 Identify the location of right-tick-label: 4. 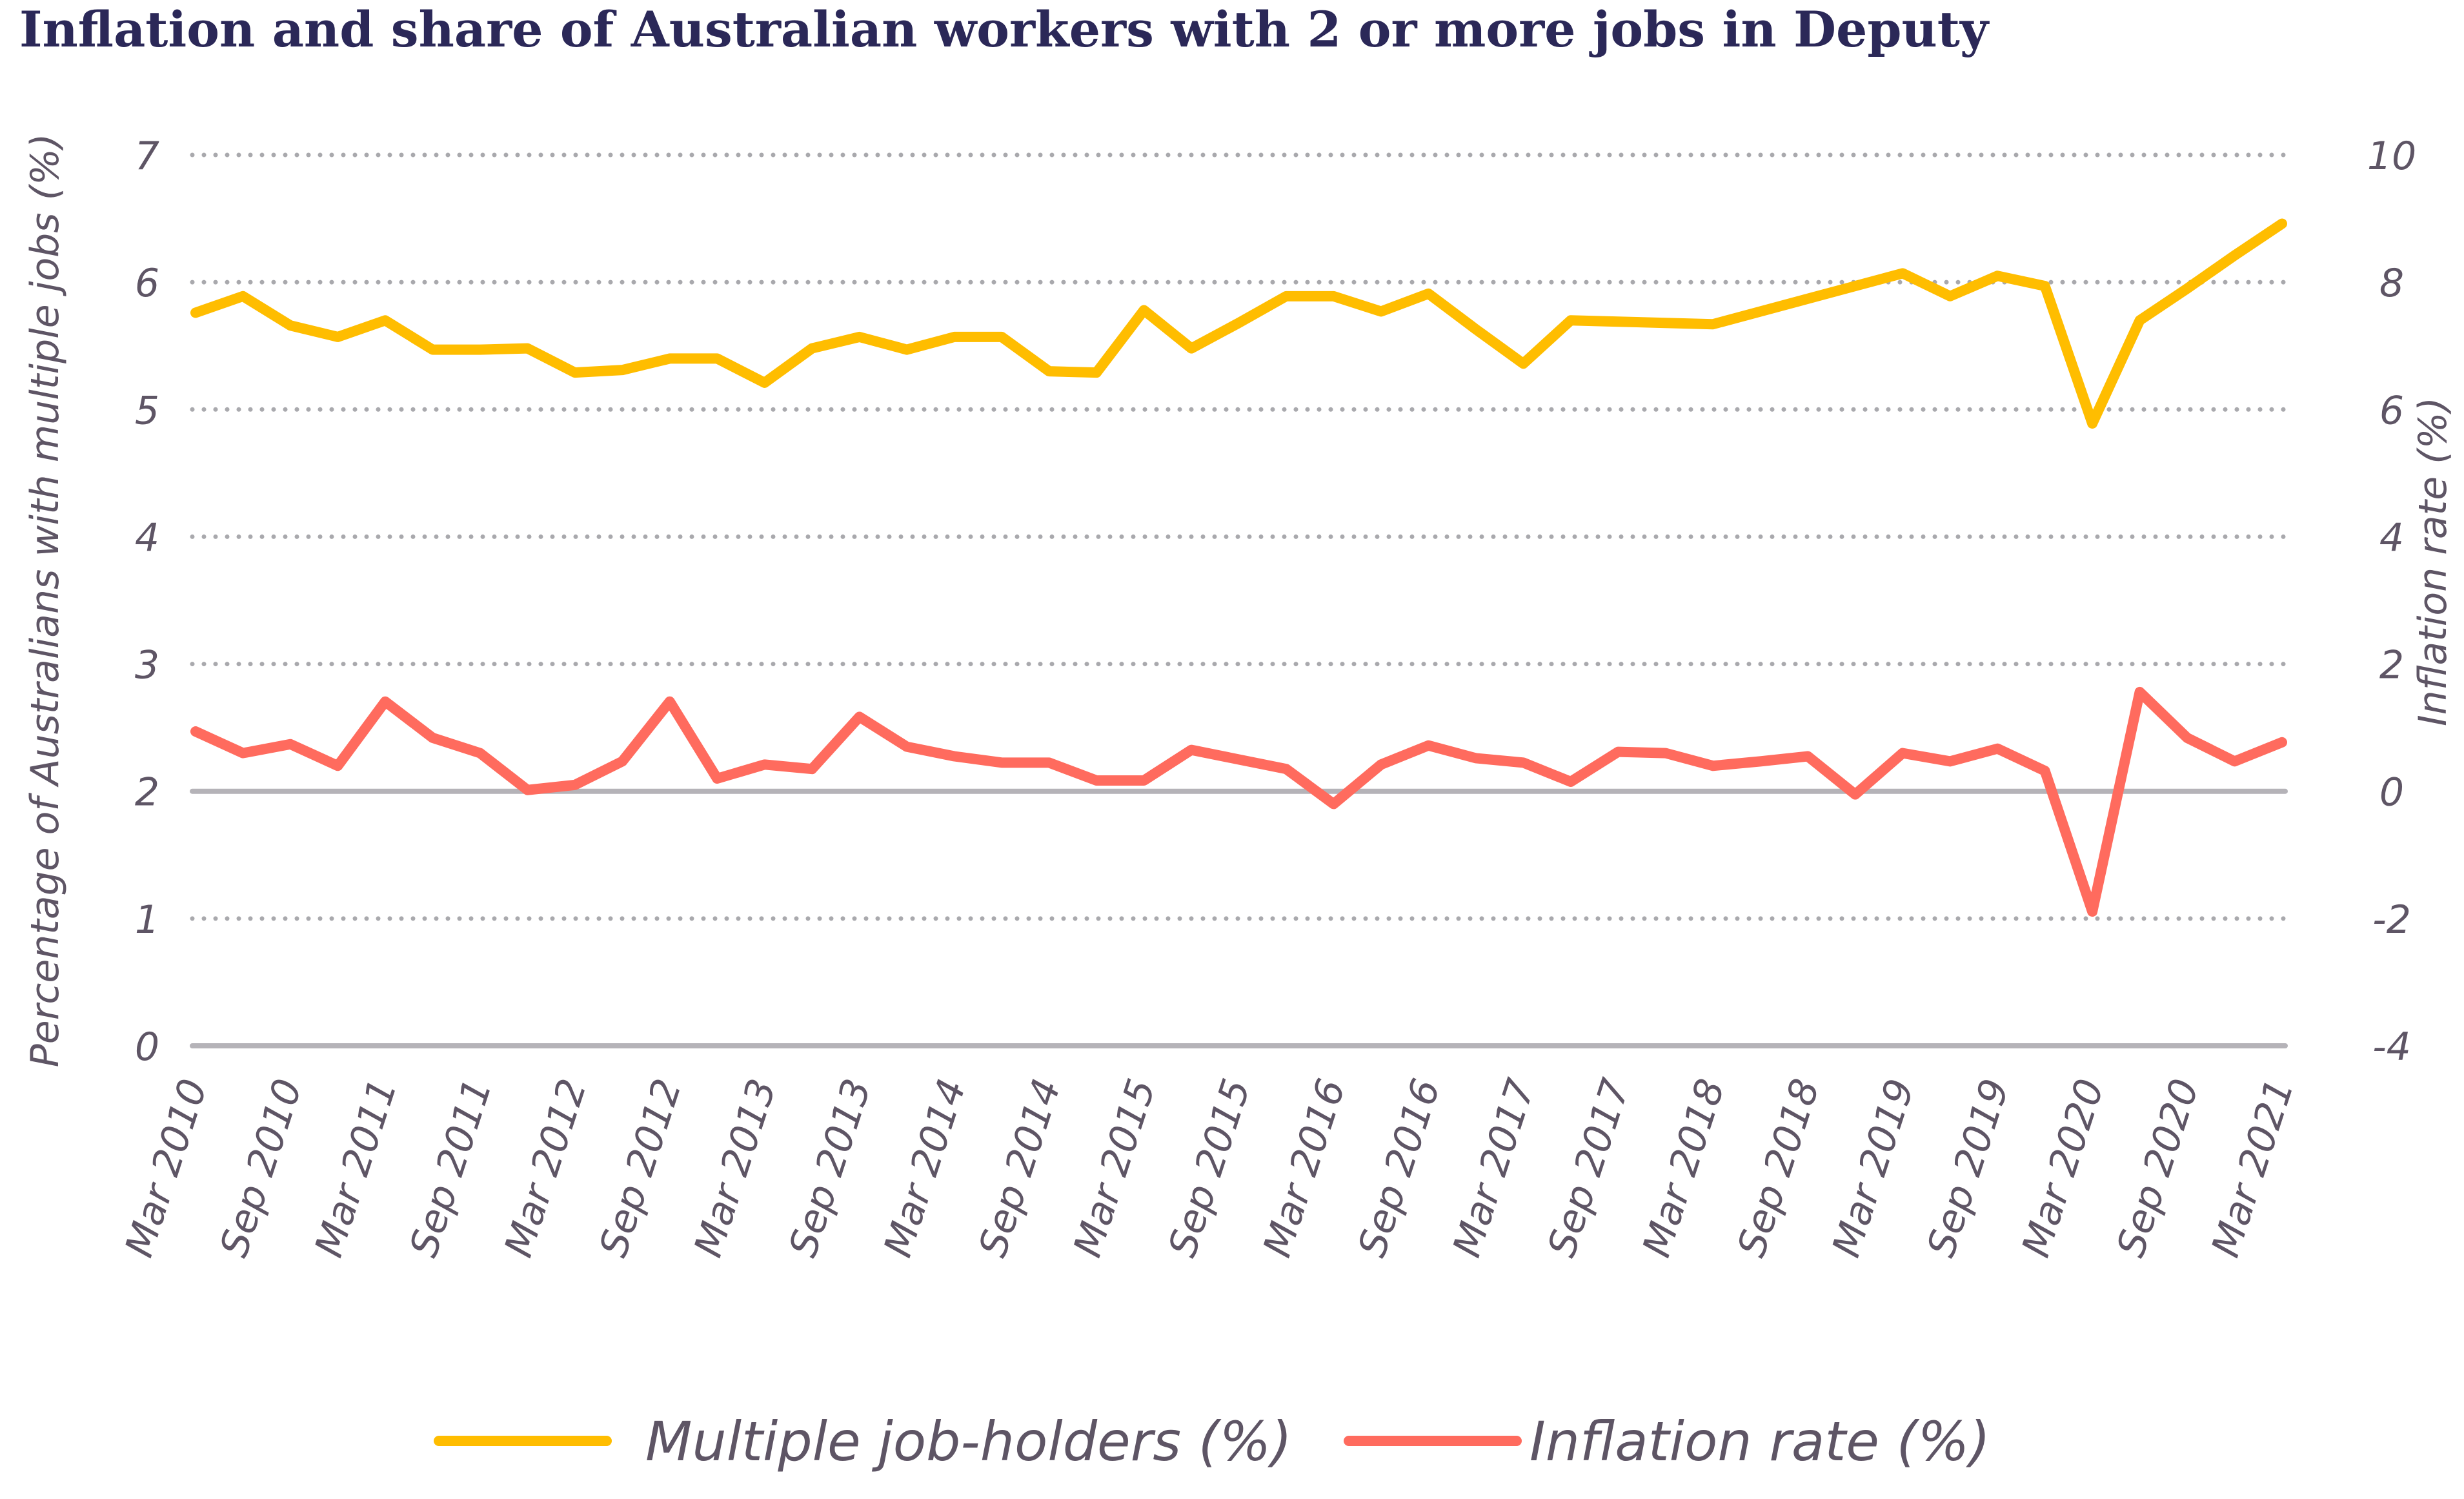
(2391, 537).